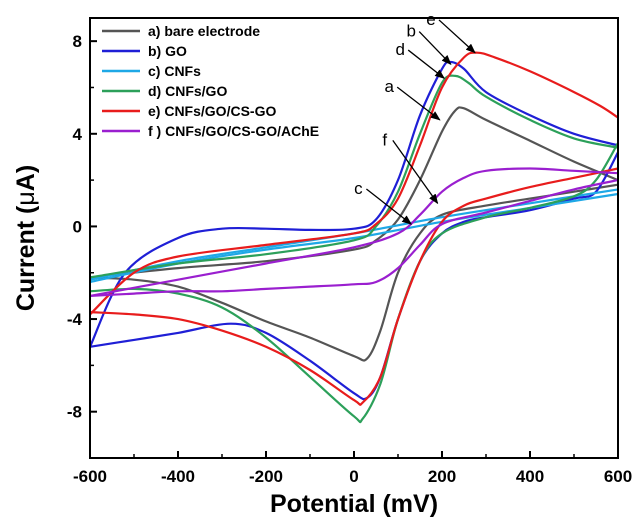 Image resolution: width=636 pixels, height=530 pixels. I want to click on annotation-arrow-b, so click(435, 48).